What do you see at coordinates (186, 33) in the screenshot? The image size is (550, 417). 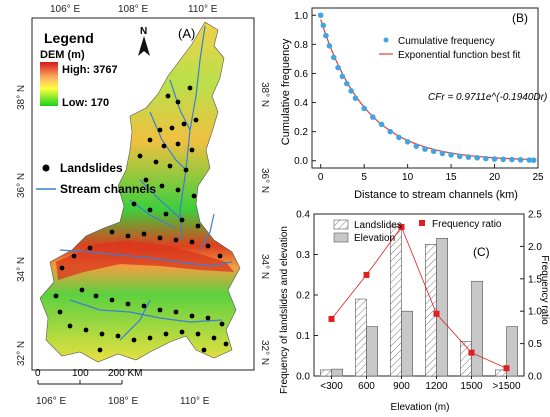 I see `panel-label-a: (A)` at bounding box center [186, 33].